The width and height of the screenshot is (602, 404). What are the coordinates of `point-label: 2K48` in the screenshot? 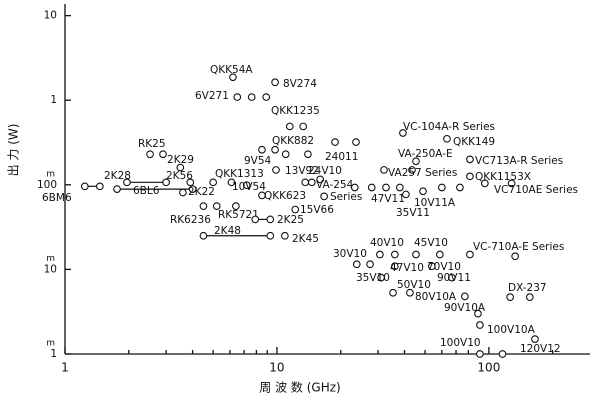 It's located at (227, 231).